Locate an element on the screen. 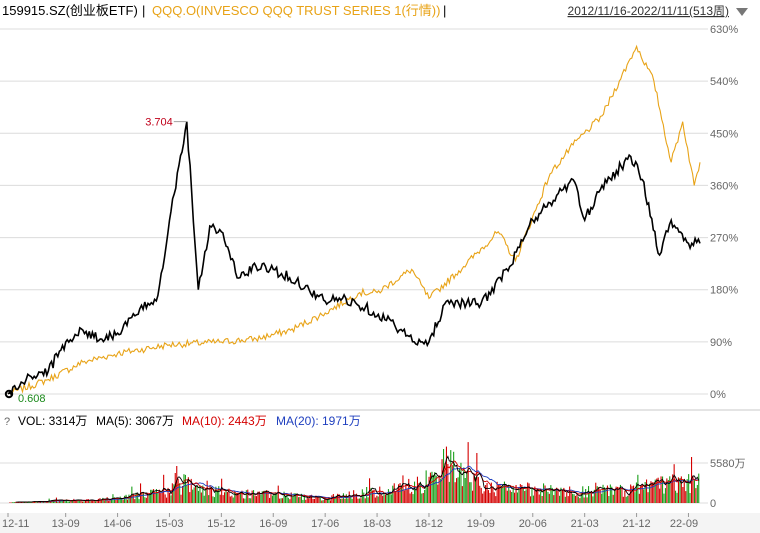 The image size is (760, 533). vol-ma20-label: MA(20): 1971万 is located at coordinates (318, 421).